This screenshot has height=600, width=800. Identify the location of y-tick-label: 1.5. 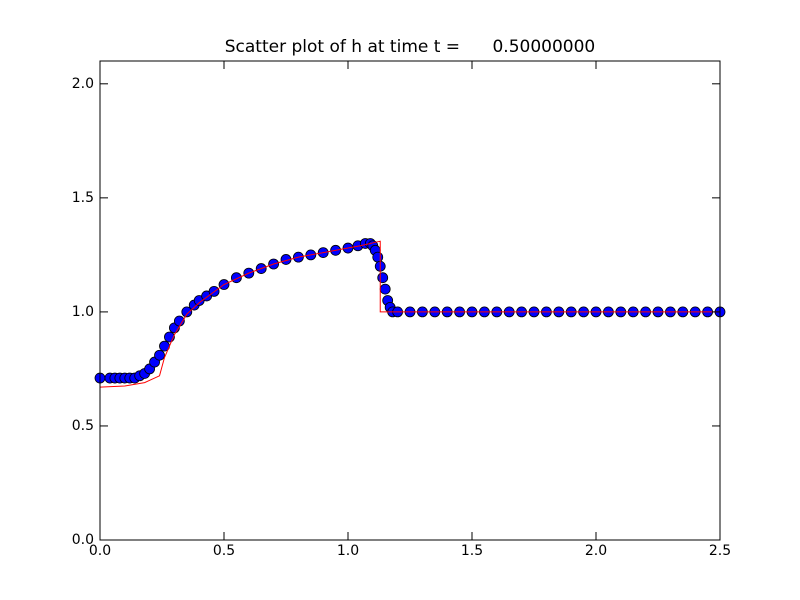
(83, 198).